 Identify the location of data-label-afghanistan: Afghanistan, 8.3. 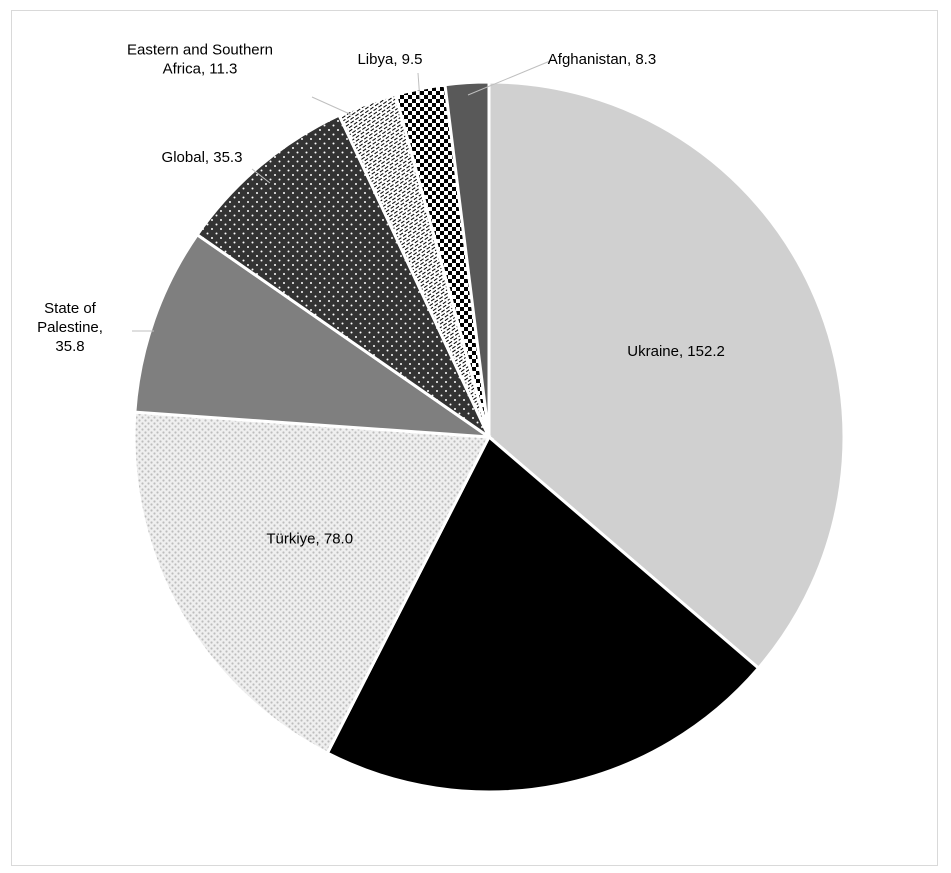
(602, 59).